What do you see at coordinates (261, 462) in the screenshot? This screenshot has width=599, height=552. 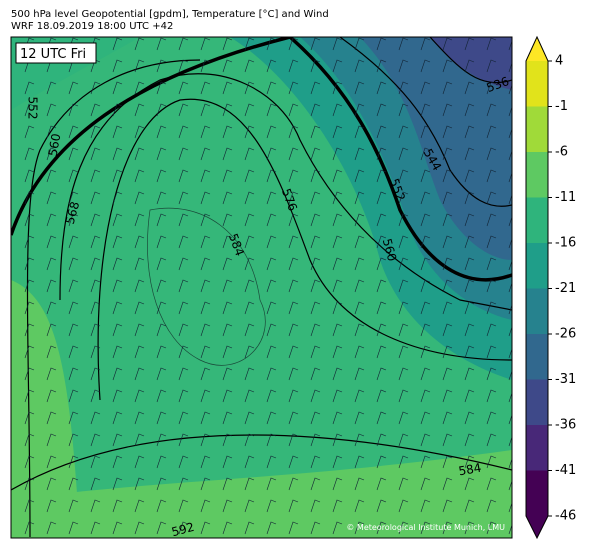 I see `contour` at bounding box center [261, 462].